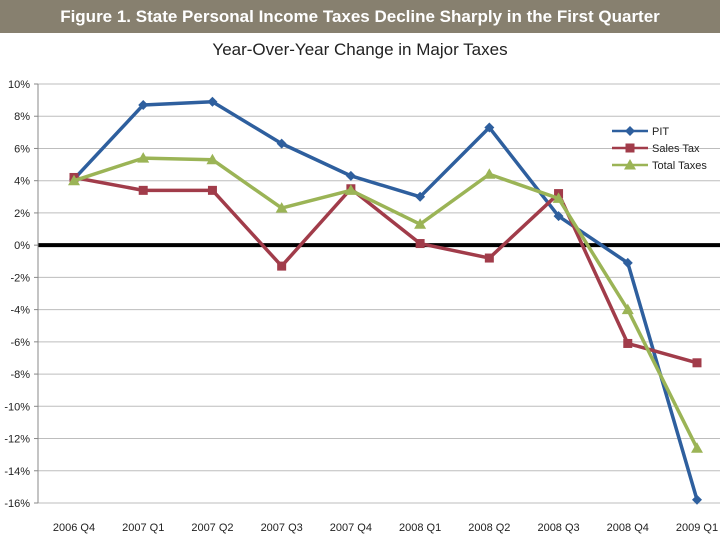  Describe the element at coordinates (489, 528) in the screenshot. I see `x-tick-label: 2008 Q2` at that location.